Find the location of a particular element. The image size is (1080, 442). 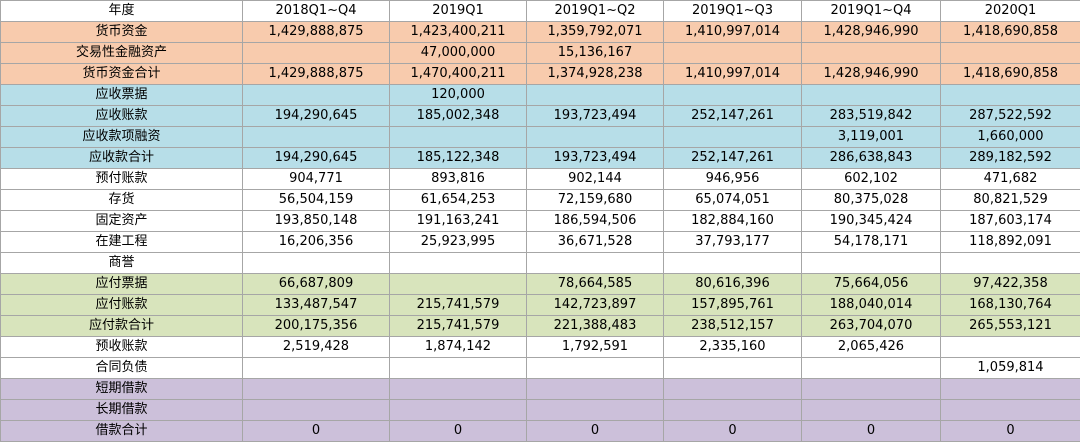

value-cell: 1,059,814 is located at coordinates (1010, 368).